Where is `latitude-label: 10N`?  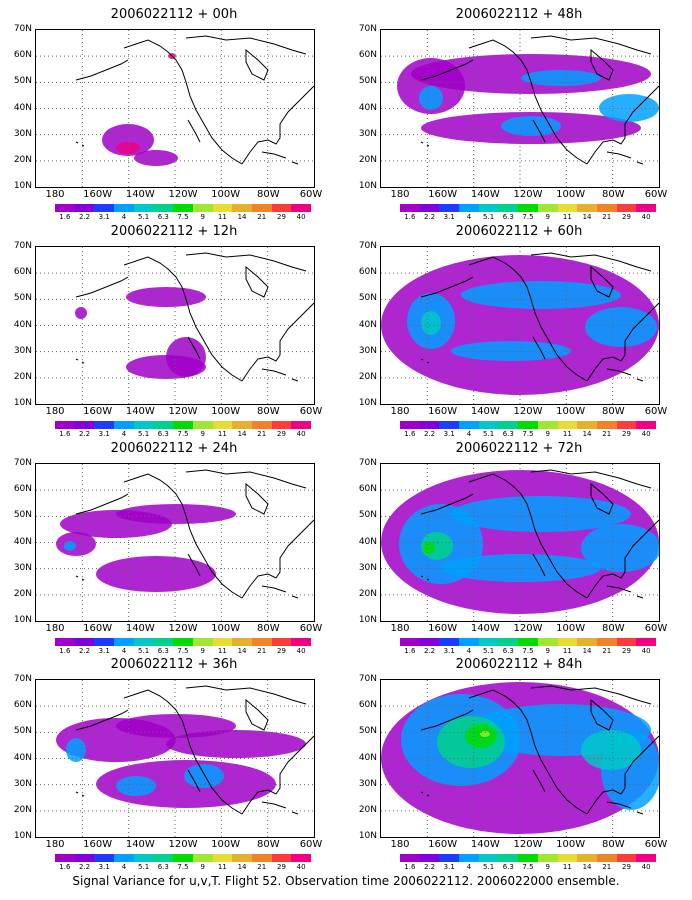 latitude-label: 10N is located at coordinates (22, 620).